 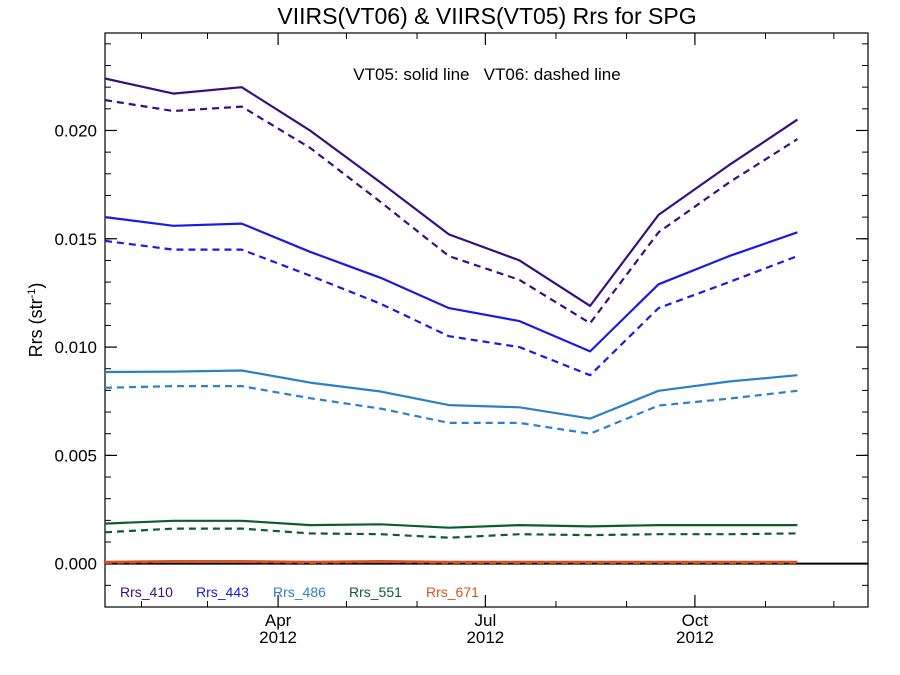 What do you see at coordinates (36, 286) in the screenshot?
I see `y-axis-label-close: )` at bounding box center [36, 286].